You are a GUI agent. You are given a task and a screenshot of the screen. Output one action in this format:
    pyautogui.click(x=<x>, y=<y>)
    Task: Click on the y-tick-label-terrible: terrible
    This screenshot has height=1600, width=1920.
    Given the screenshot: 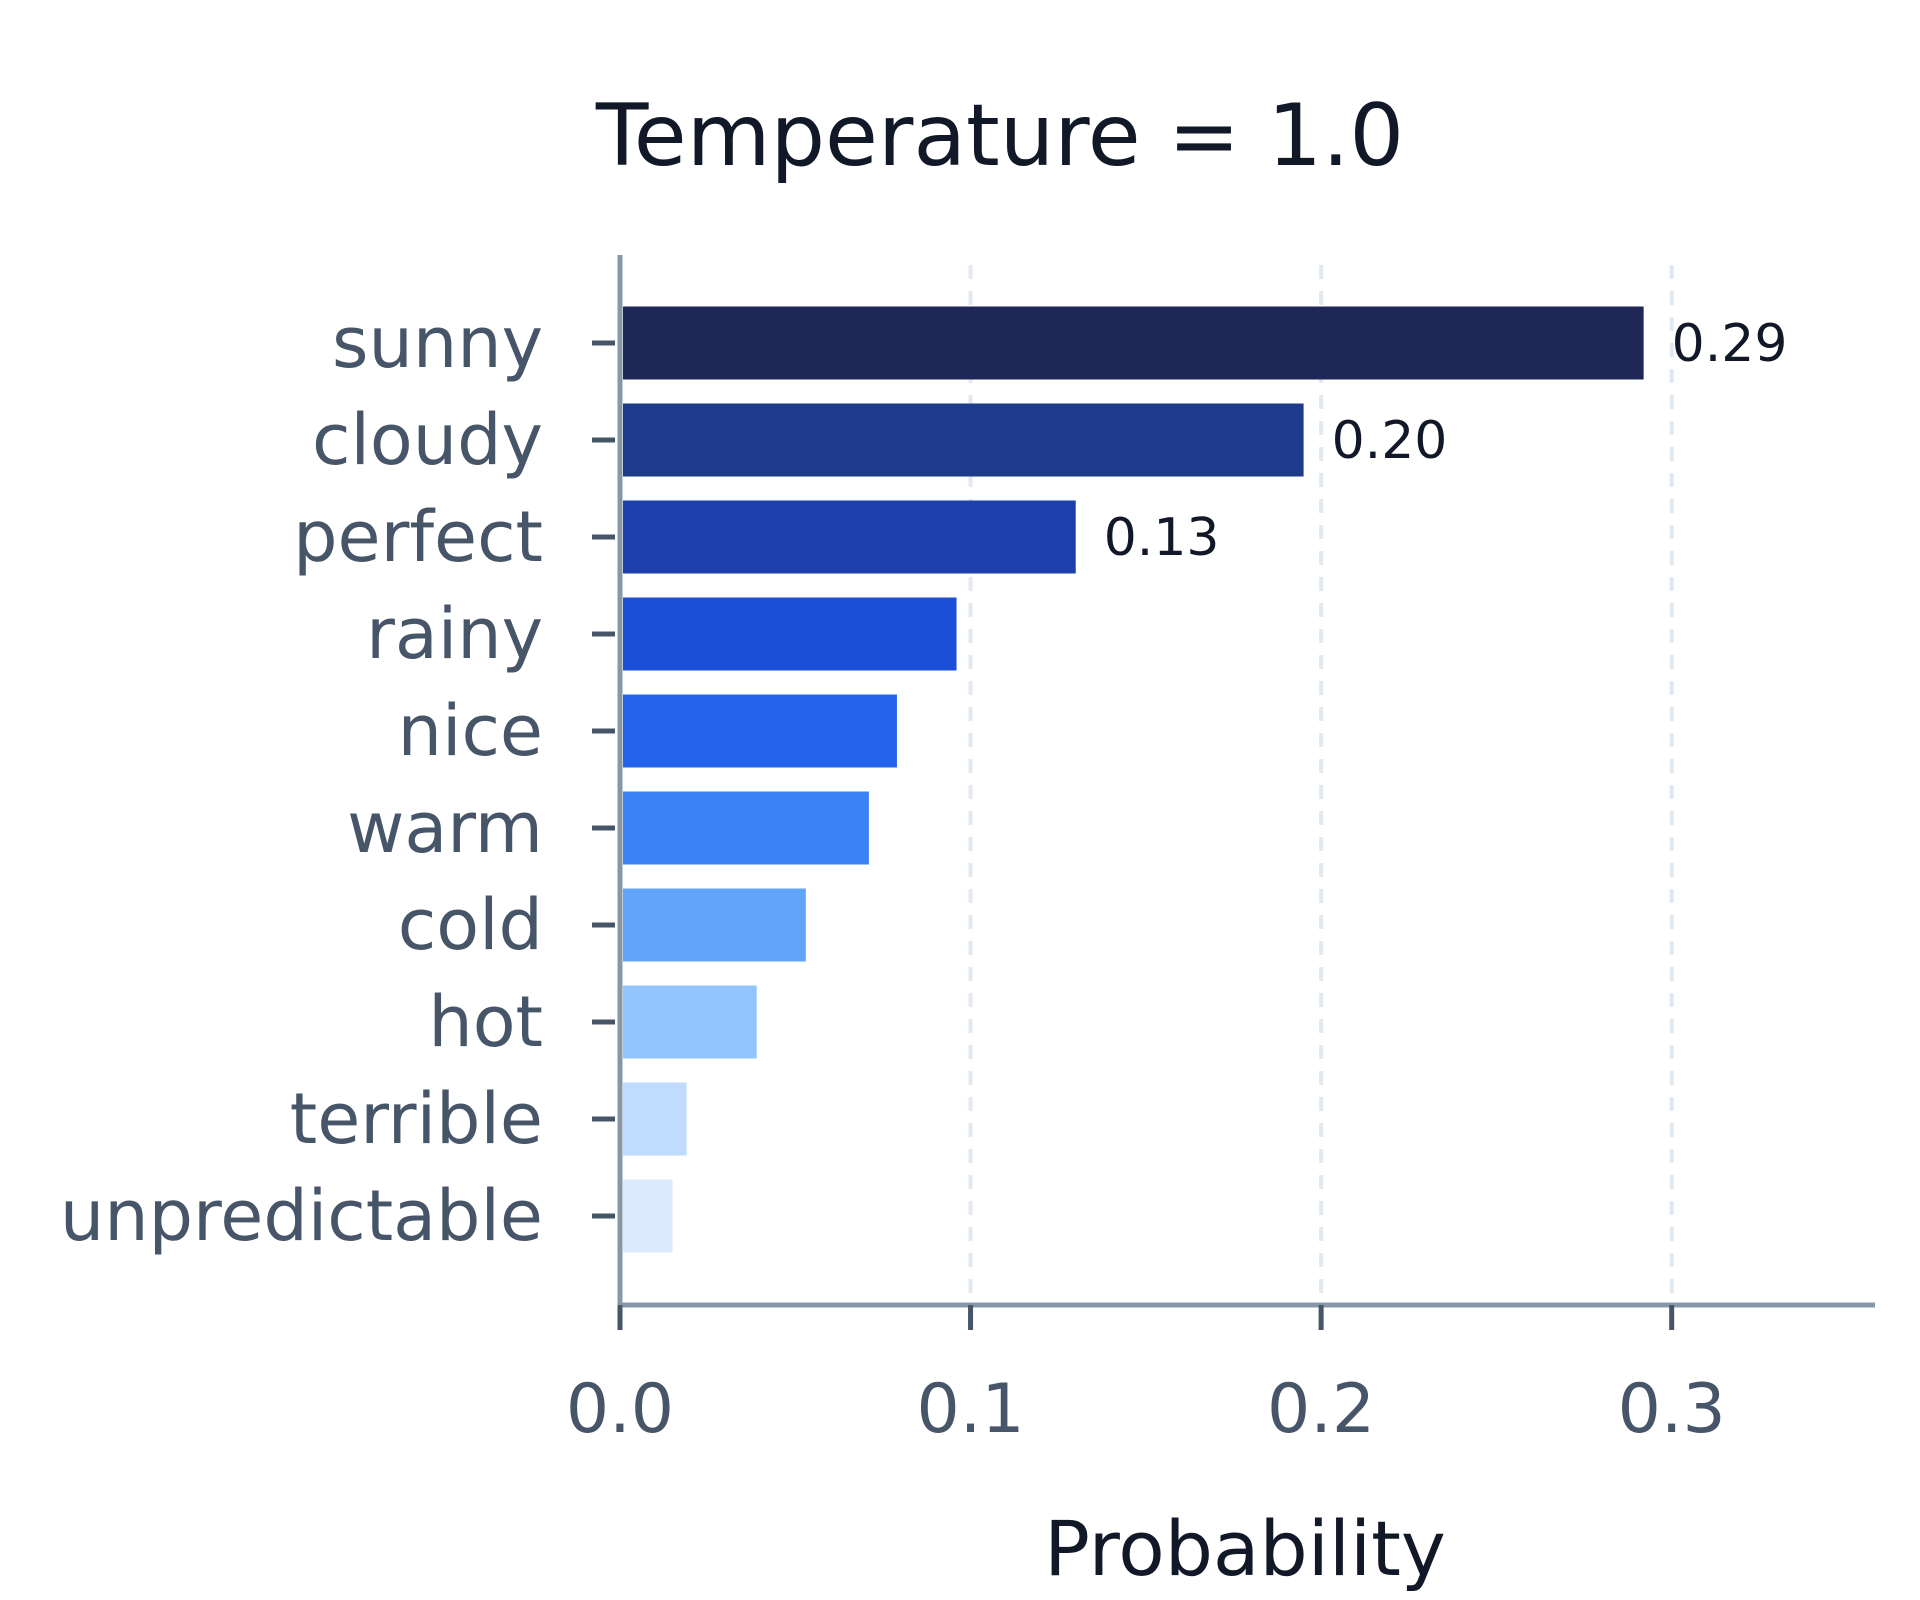 What is the action you would take?
    pyautogui.click(x=416, y=1119)
    